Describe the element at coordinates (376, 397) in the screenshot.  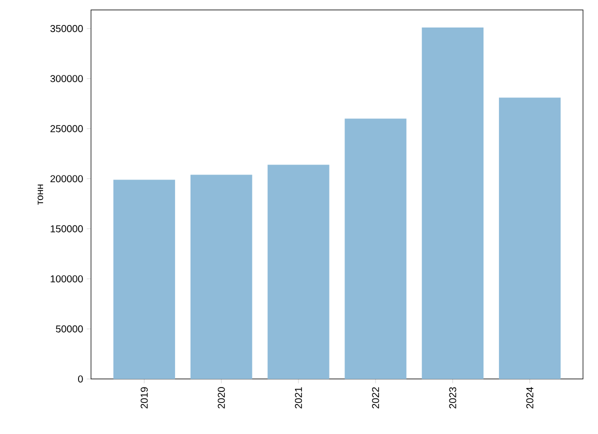
I see `x-tick-label: 2022` at that location.